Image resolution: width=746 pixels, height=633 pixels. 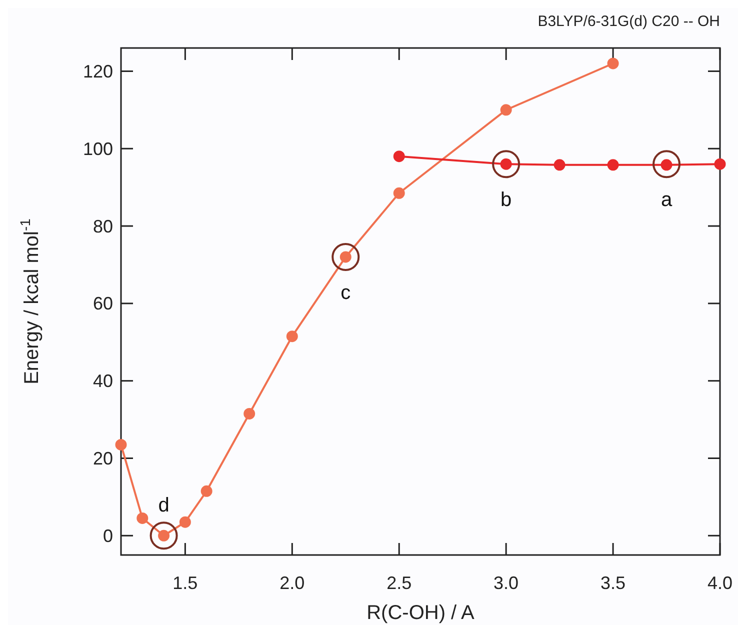 I want to click on y-tick-label: 120, so click(x=97, y=72).